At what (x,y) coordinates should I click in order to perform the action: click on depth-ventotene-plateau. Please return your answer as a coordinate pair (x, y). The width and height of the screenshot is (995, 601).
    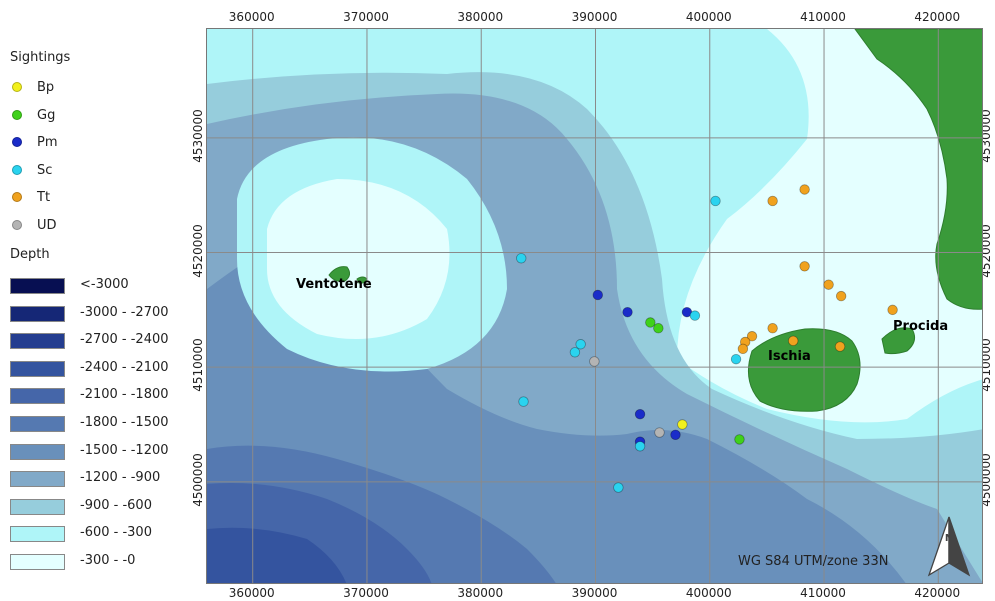
    Looking at the image, I should click on (358, 259).